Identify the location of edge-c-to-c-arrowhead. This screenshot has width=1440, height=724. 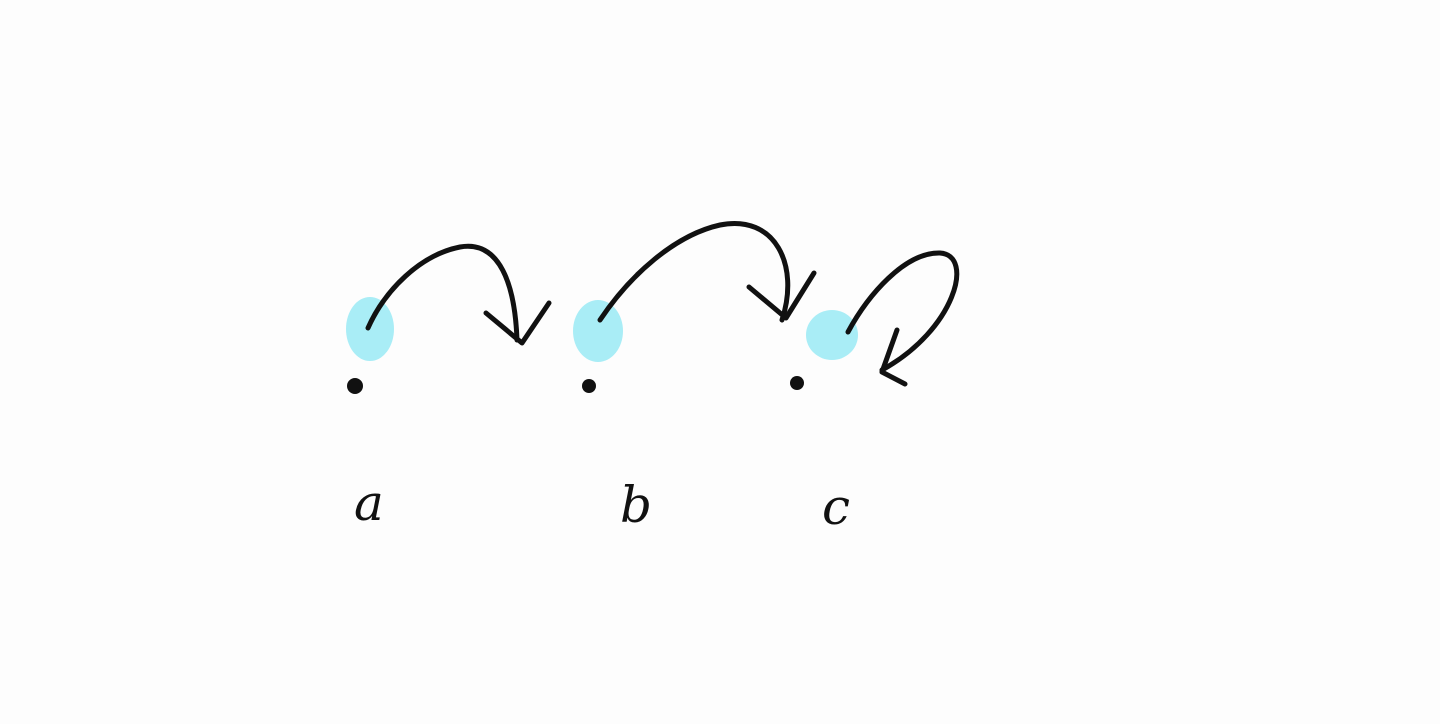
(893, 357).